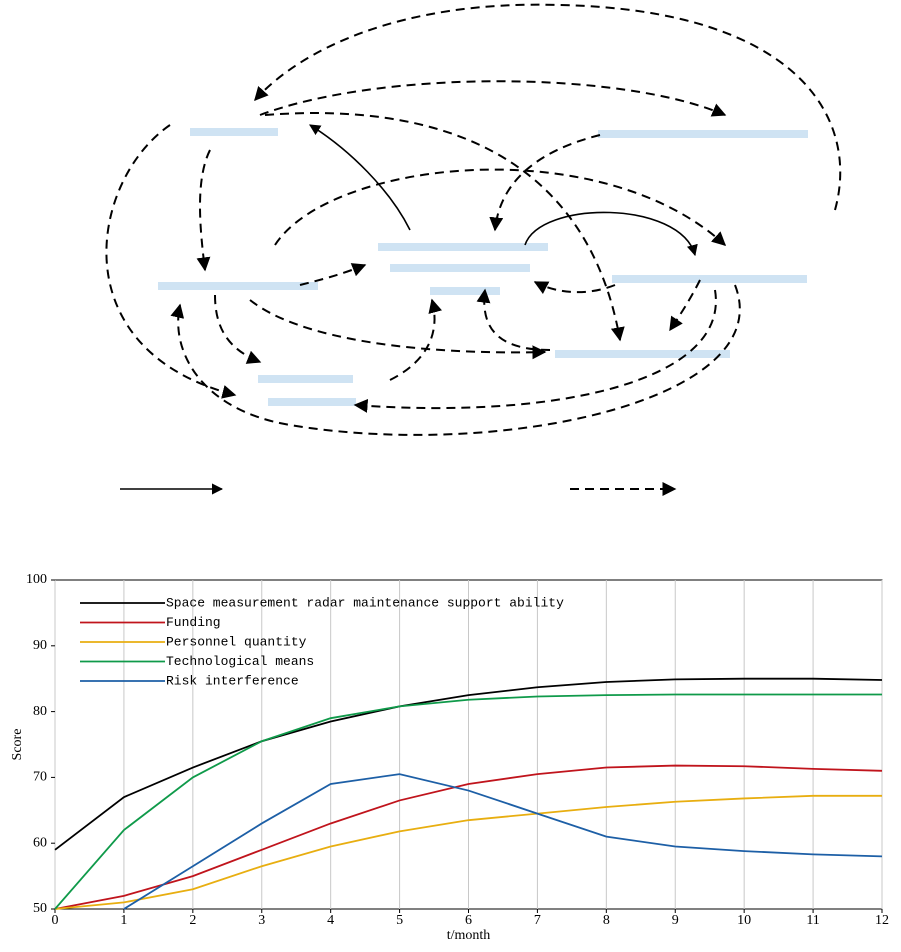 The height and width of the screenshot is (952, 901). I want to click on y-tick-label: 70, so click(40, 777).